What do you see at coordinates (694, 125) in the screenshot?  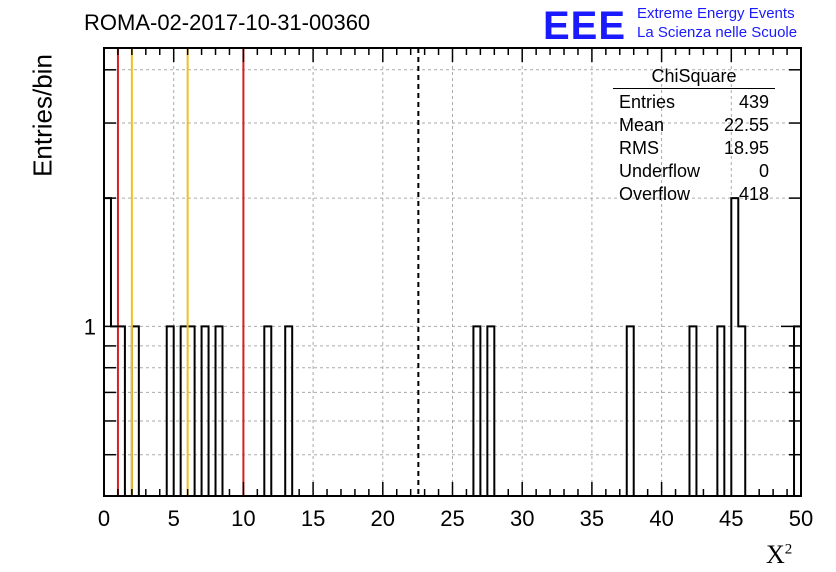 I see `stats-row: Mean 22.55` at bounding box center [694, 125].